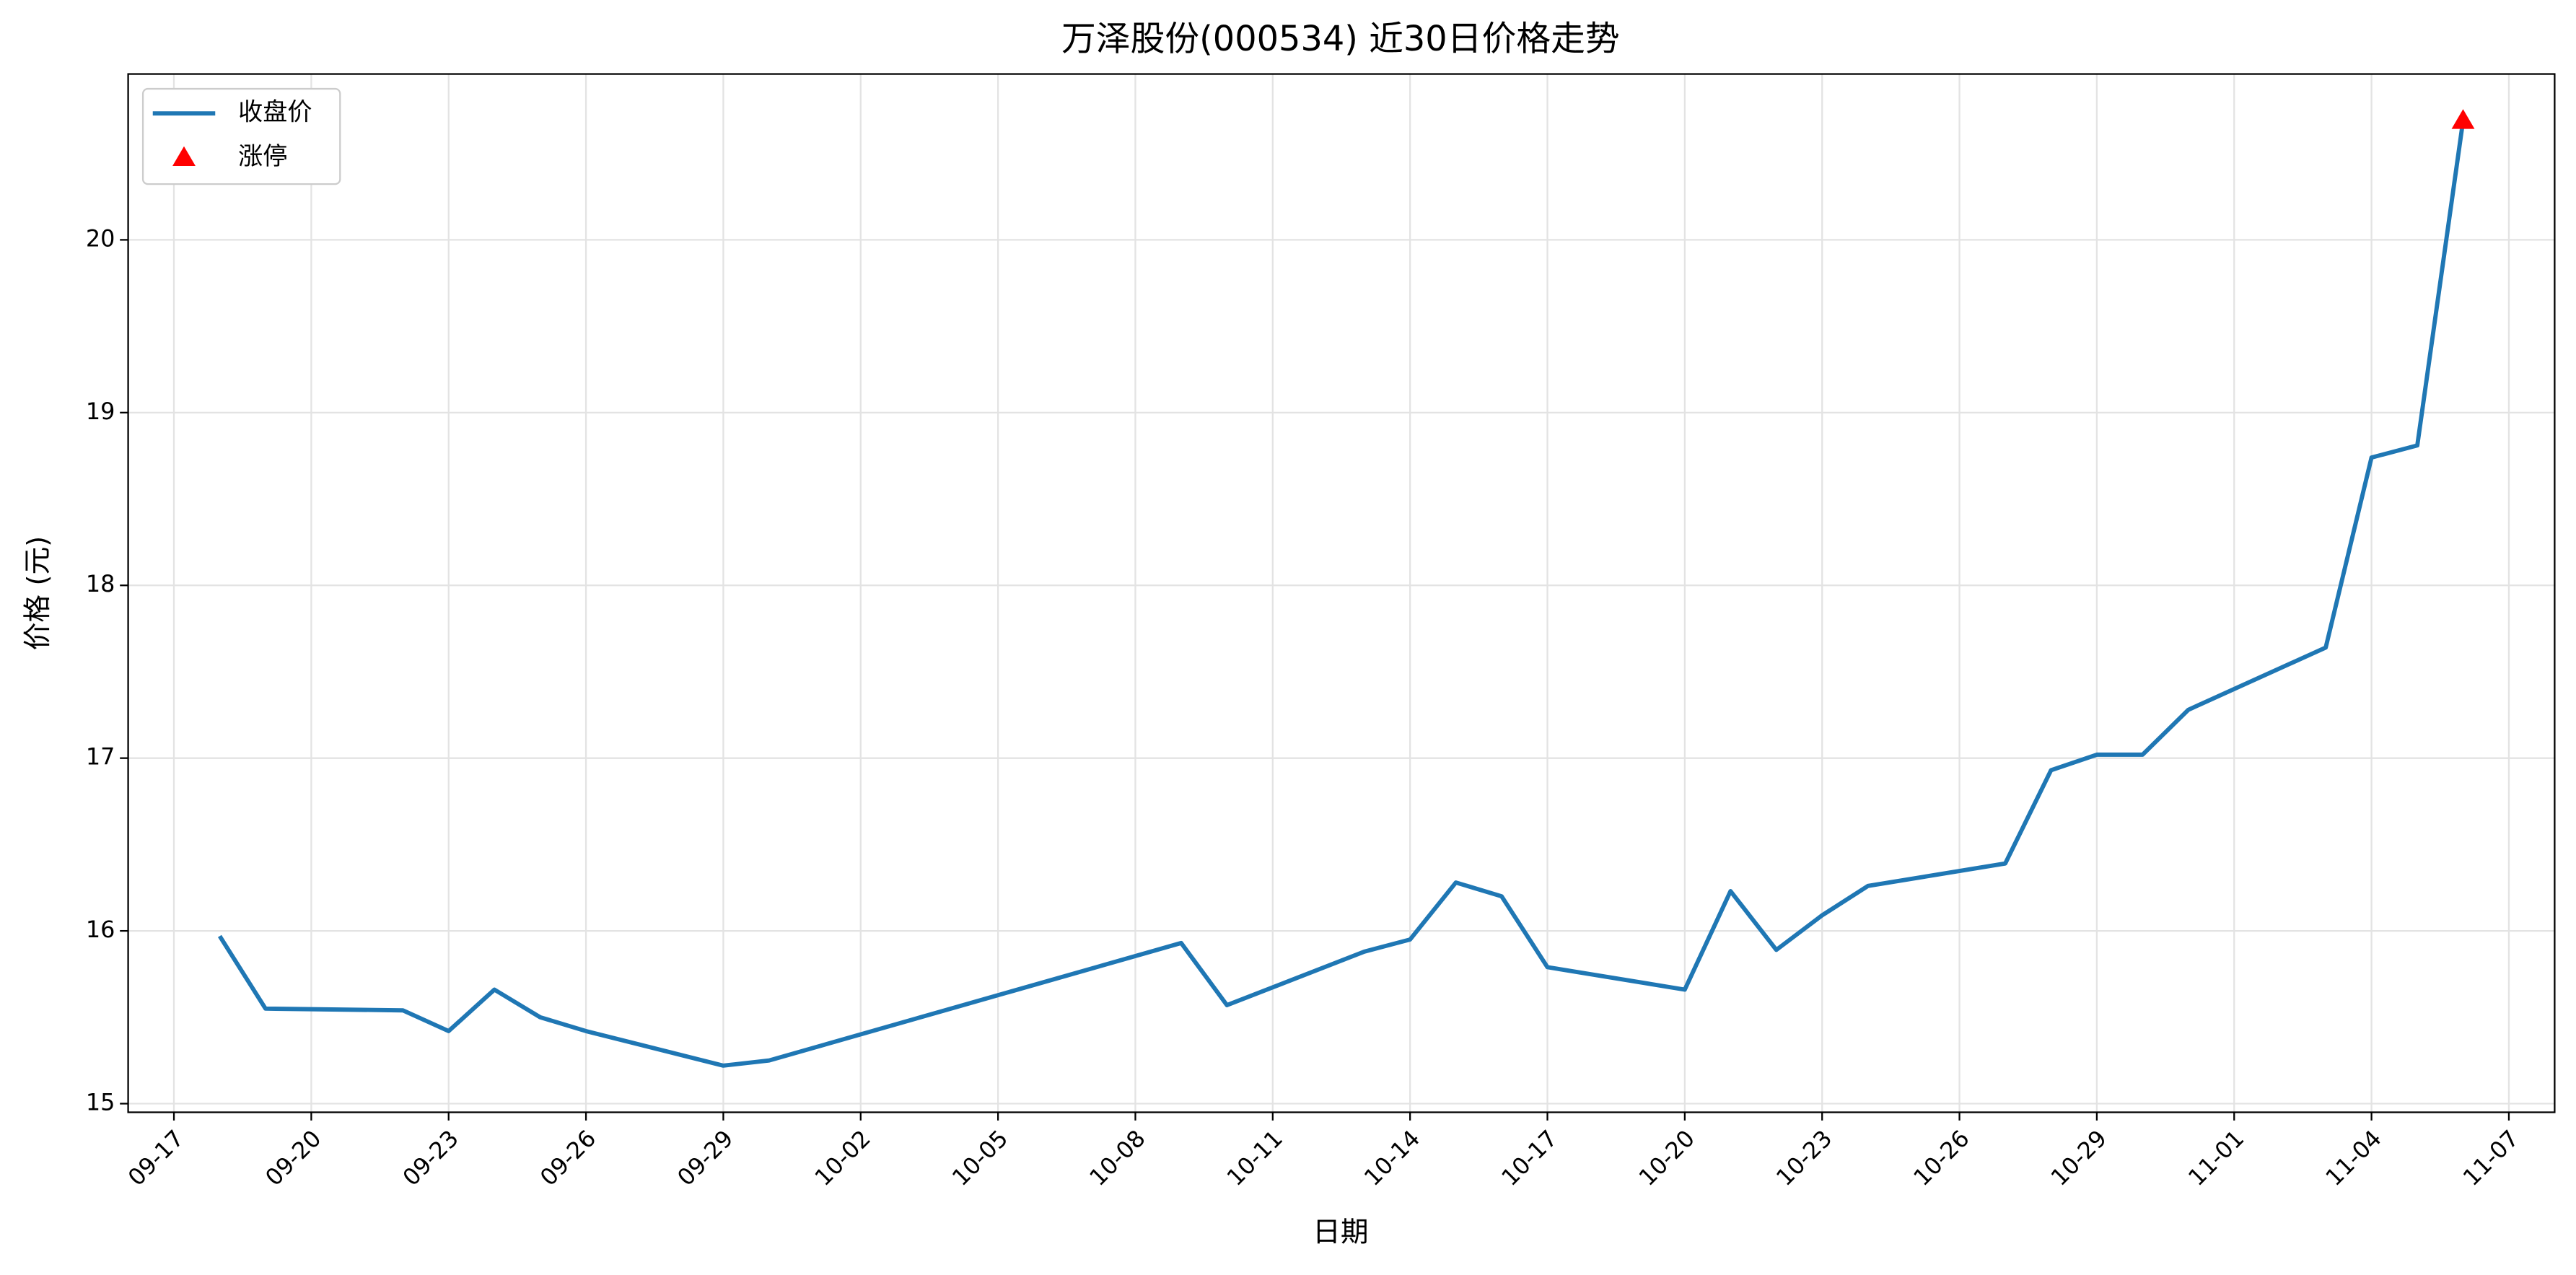 Image resolution: width=2576 pixels, height=1275 pixels. I want to click on limit-up-marker, so click(2463, 119).